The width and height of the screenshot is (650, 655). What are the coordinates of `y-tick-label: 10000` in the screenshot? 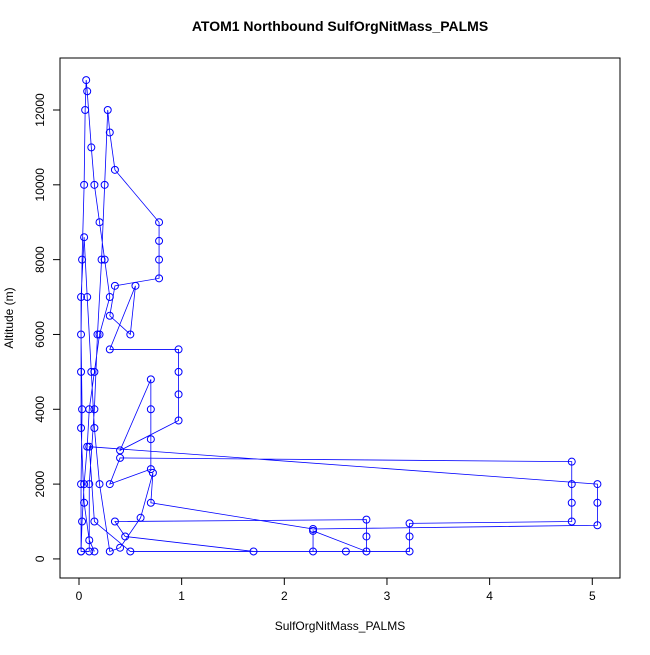 It's located at (40, 185).